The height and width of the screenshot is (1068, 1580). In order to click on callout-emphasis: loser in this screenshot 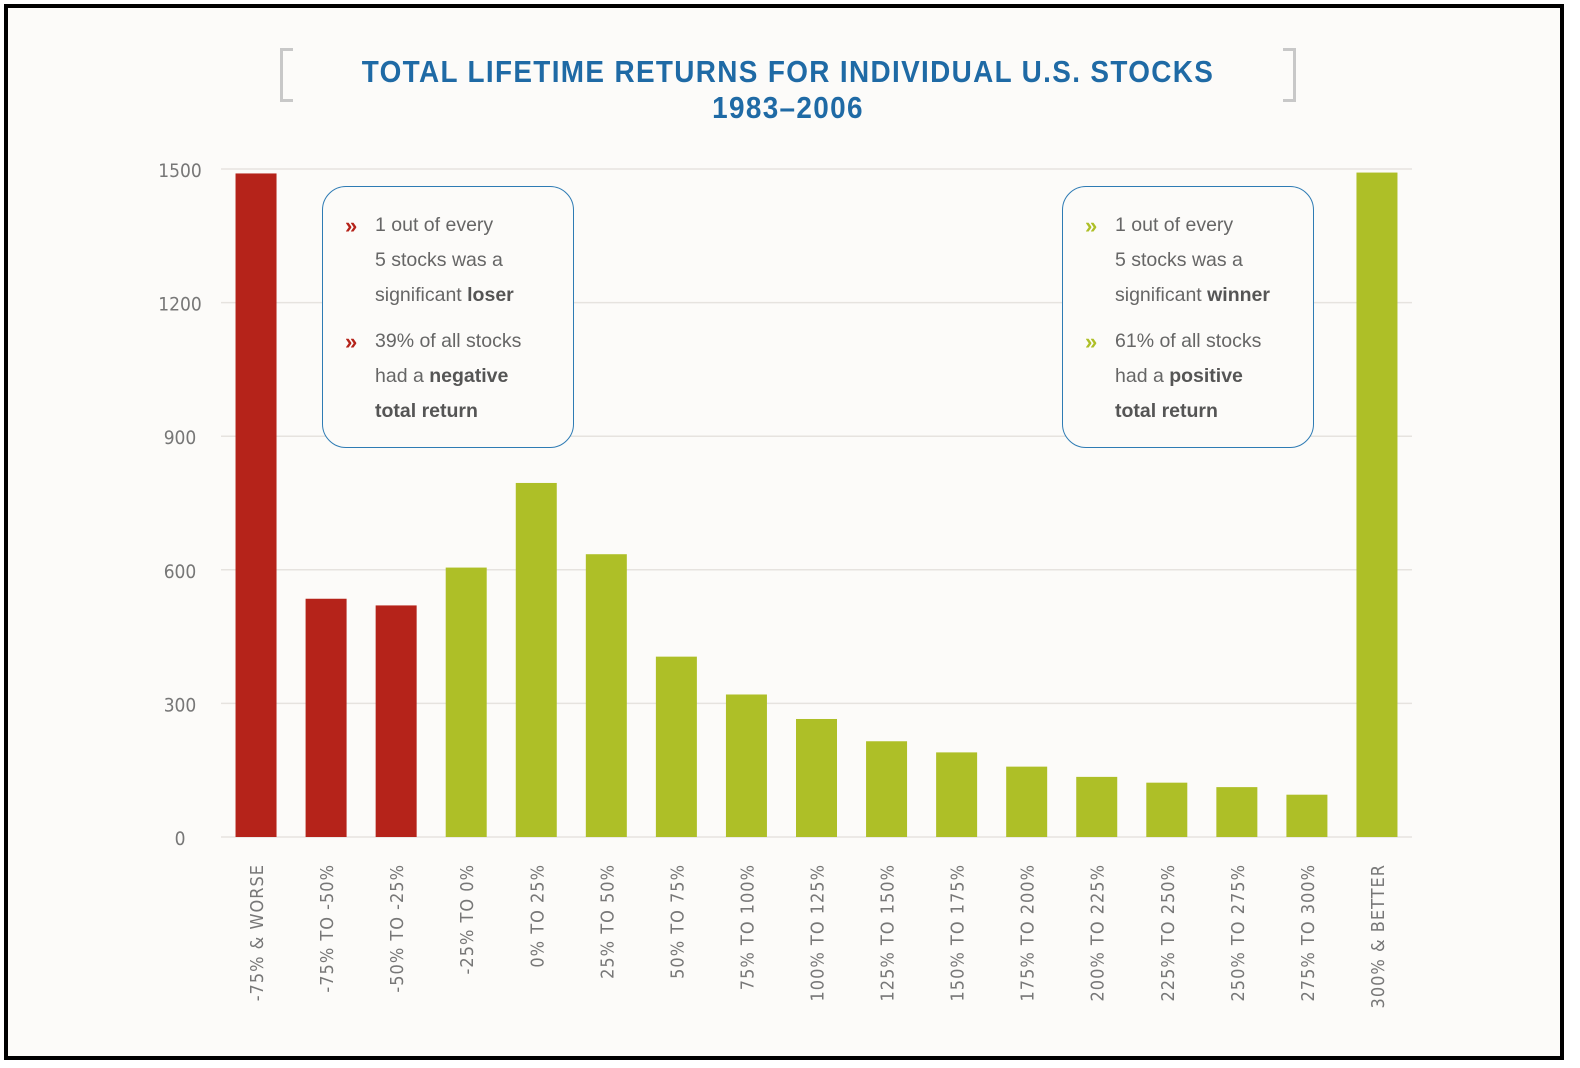, I will do `click(490, 295)`.